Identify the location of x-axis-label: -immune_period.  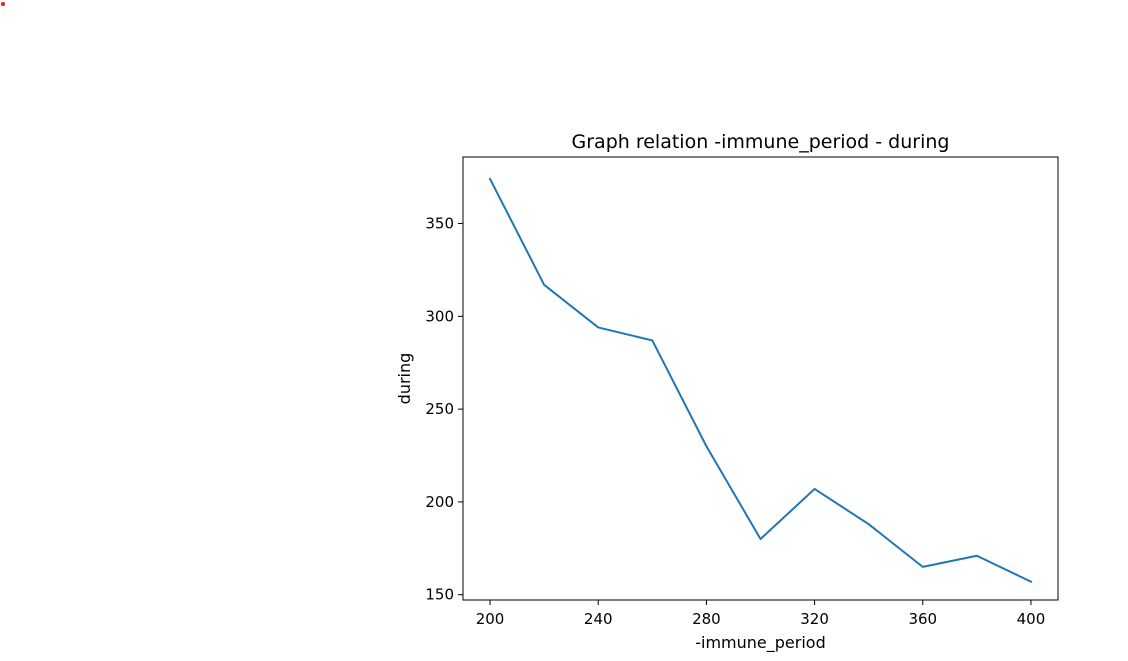
(760, 643).